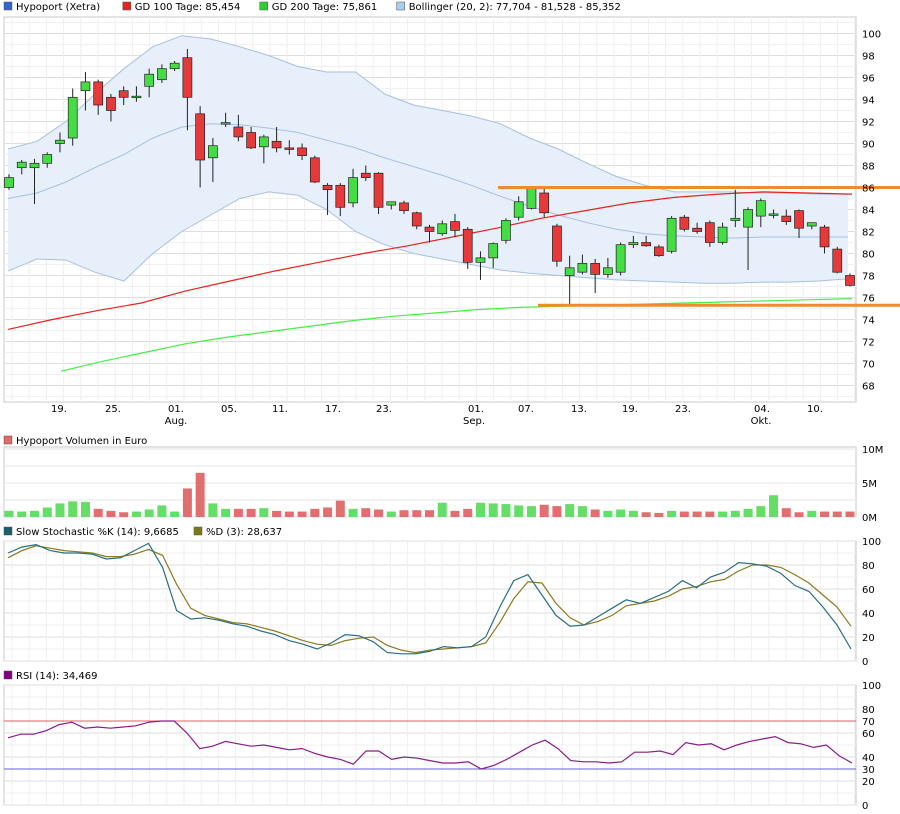  What do you see at coordinates (868, 590) in the screenshot?
I see `stochastic-axis-tick: 60` at bounding box center [868, 590].